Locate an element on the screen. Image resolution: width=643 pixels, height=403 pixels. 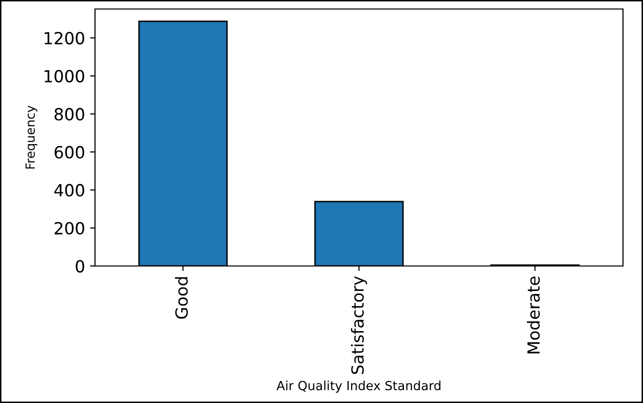
x-tick-label: Good is located at coordinates (181, 298).